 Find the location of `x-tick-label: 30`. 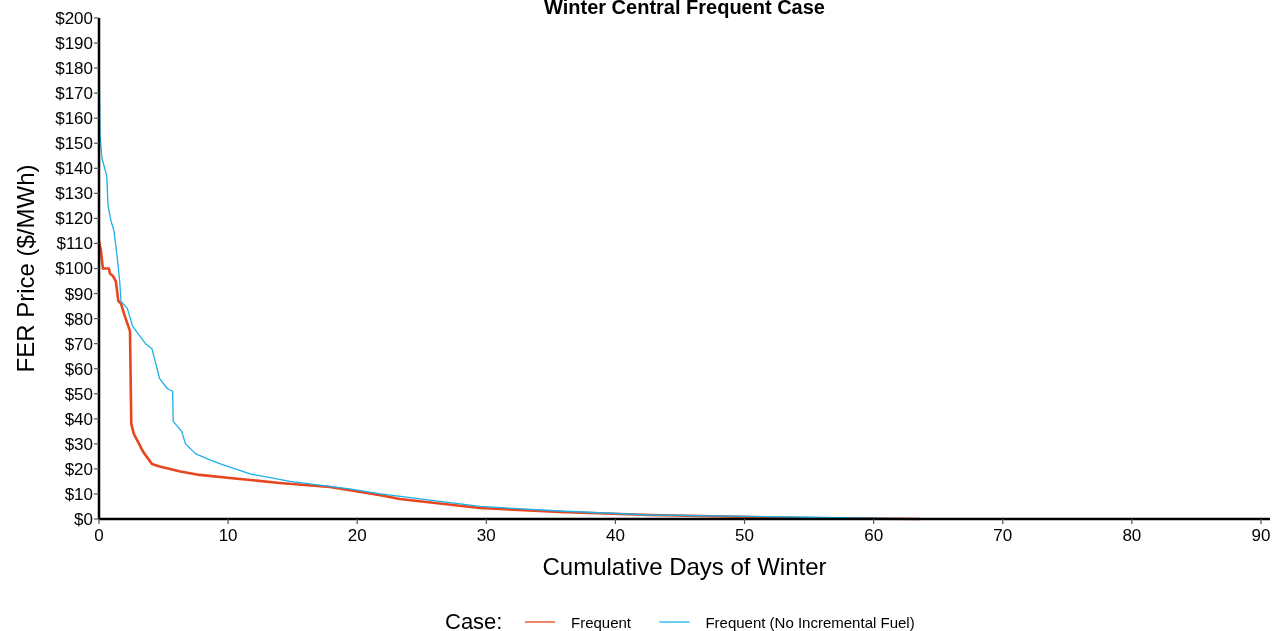

x-tick-label: 30 is located at coordinates (486, 535).